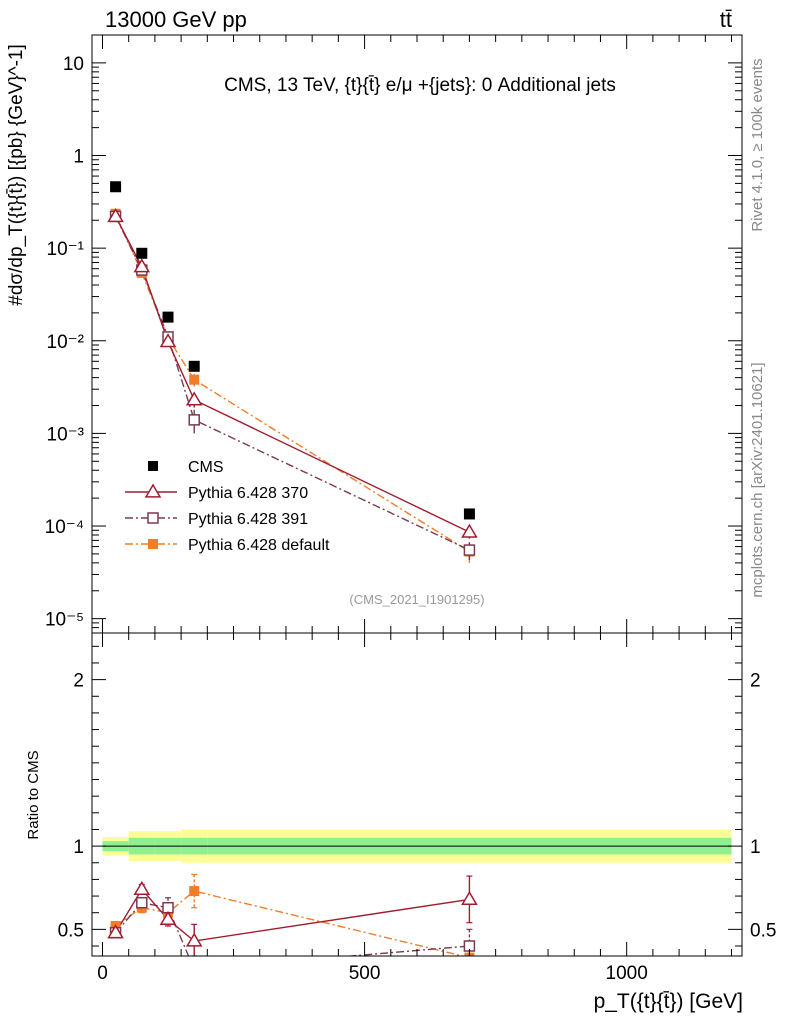  What do you see at coordinates (16, 175) in the screenshot?
I see `main-y-axis-label: #dσ/dp_T({t}{t̄}) [{pb} {GeV}^-1]` at bounding box center [16, 175].